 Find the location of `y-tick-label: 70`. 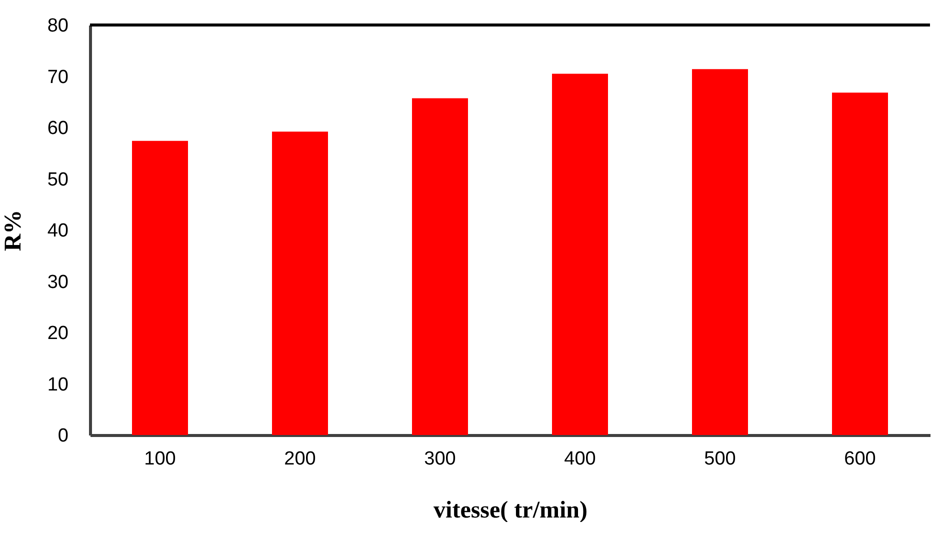

y-tick-label: 70 is located at coordinates (57, 77).